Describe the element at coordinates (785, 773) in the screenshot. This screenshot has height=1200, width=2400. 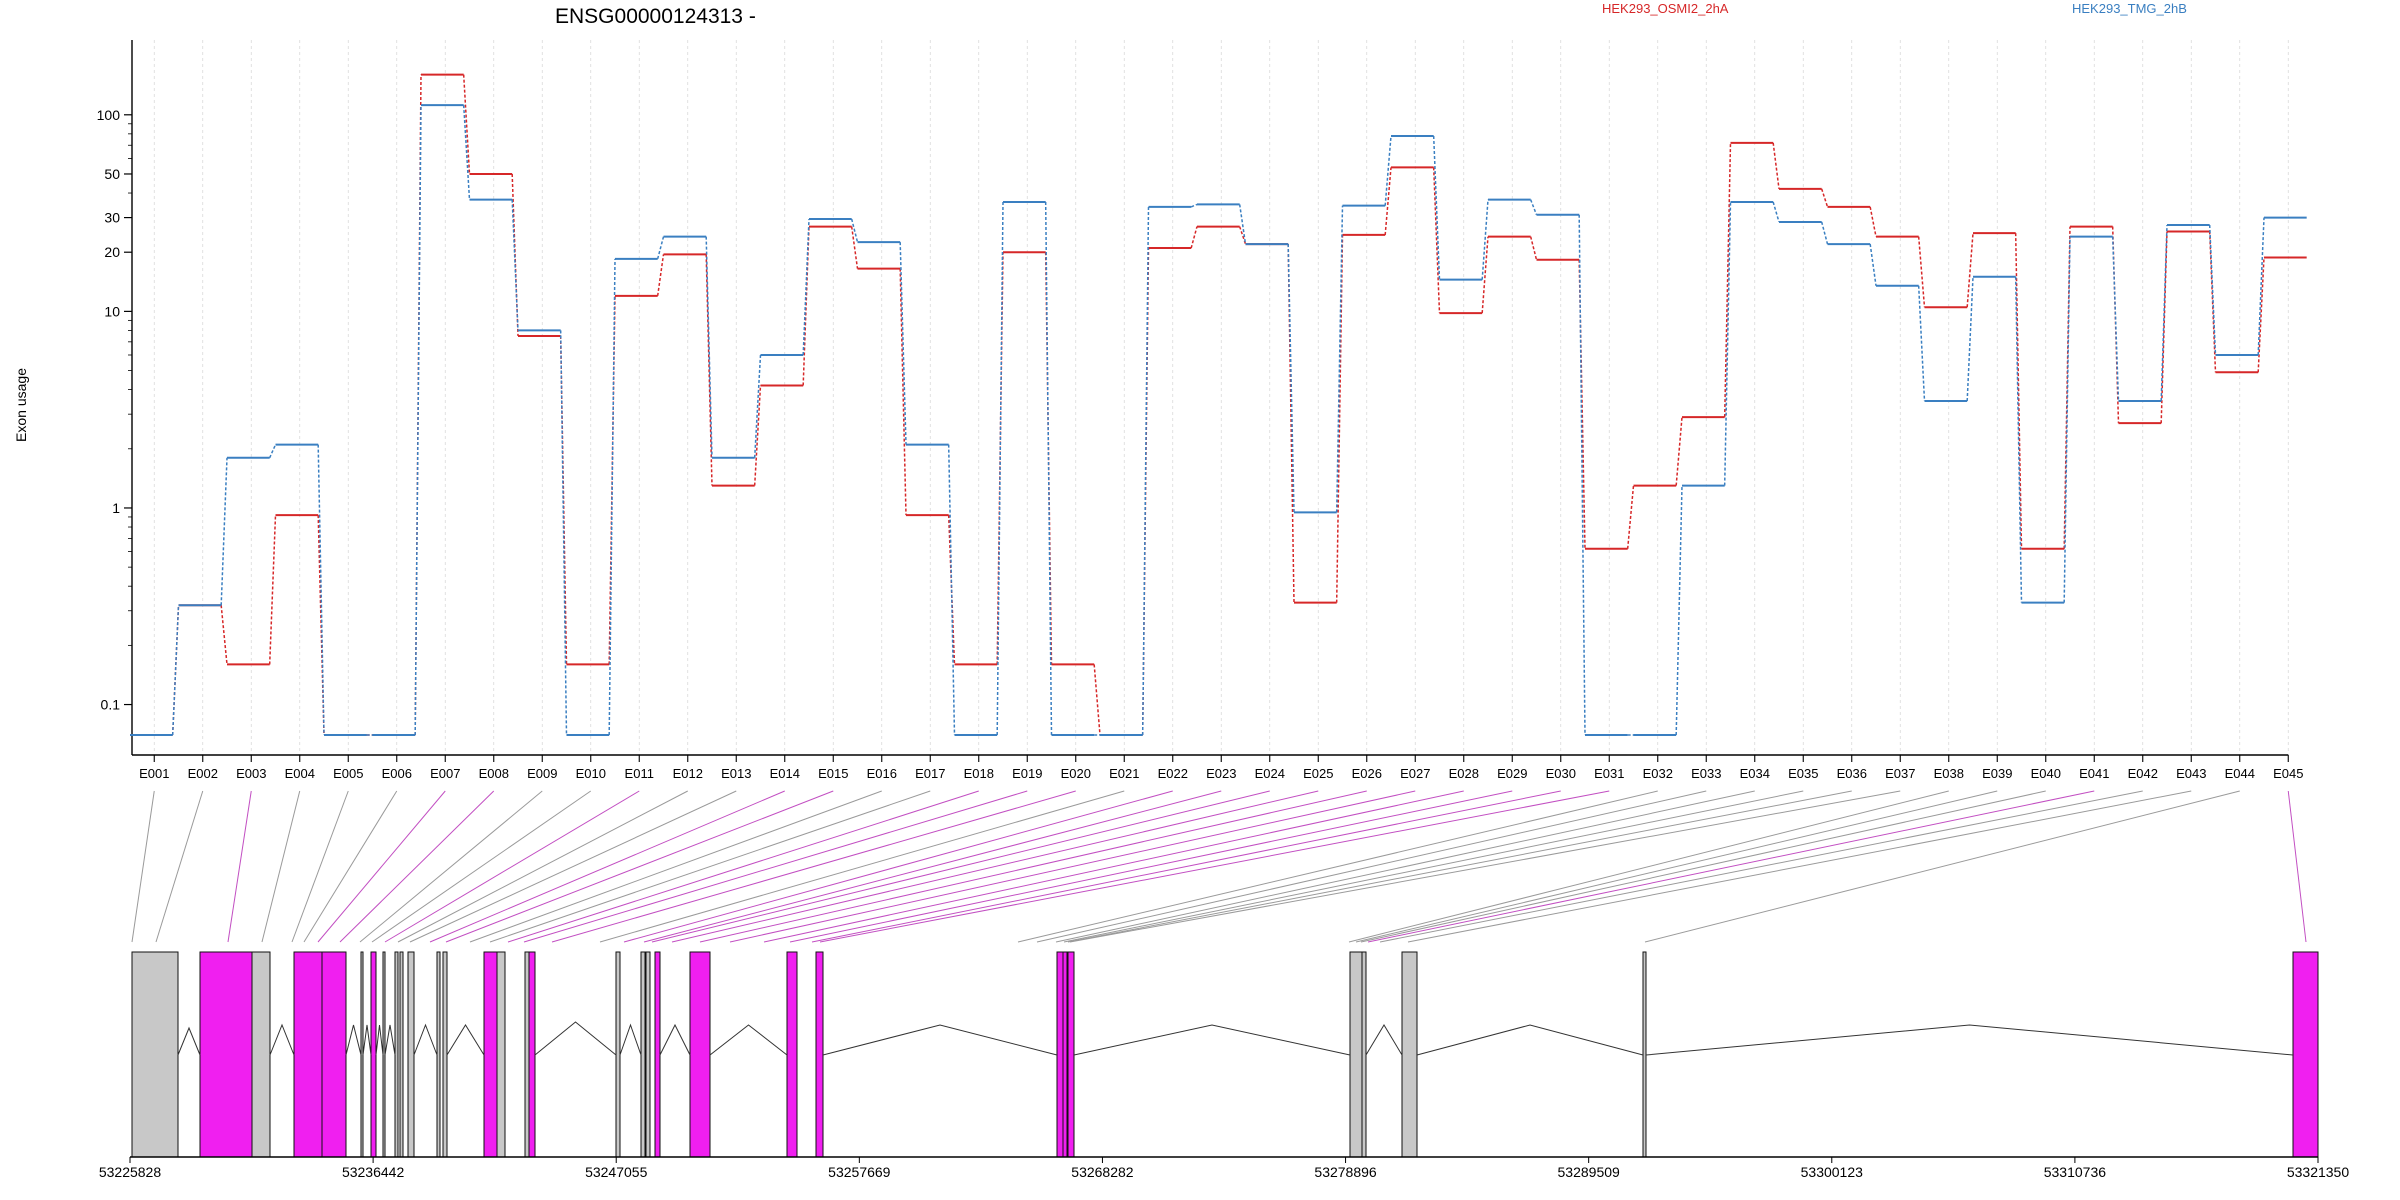
I see `x-tick-label: E014` at that location.